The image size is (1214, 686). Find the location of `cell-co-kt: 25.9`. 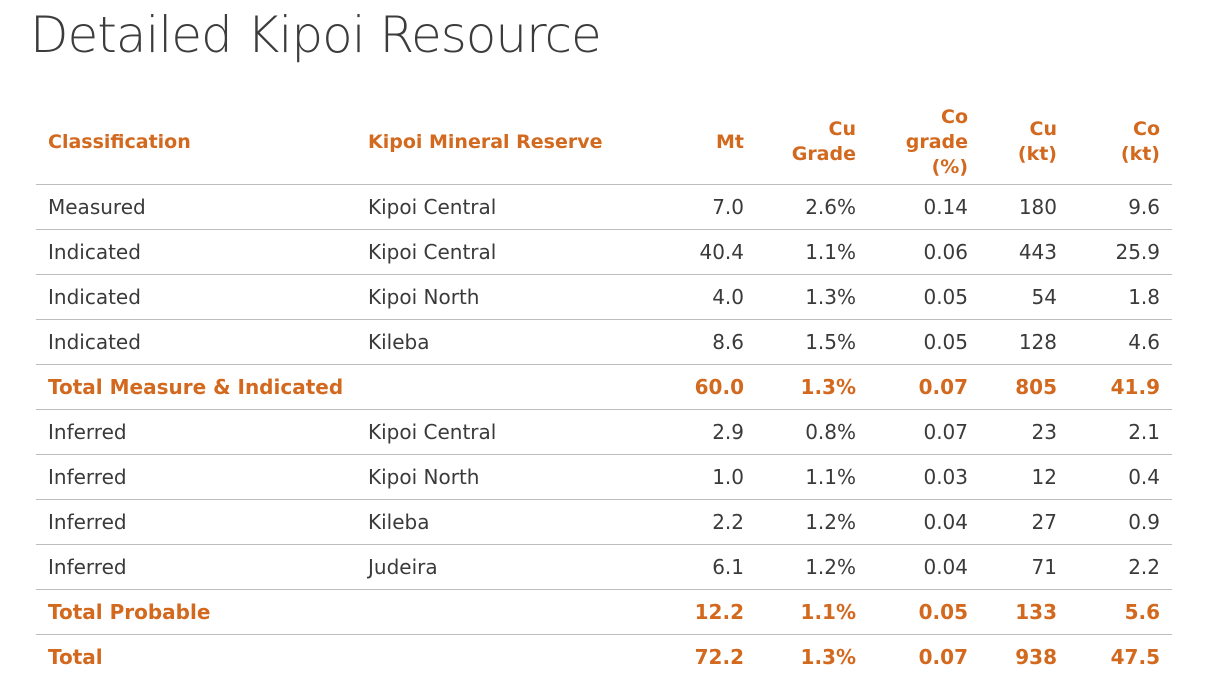

cell-co-kt: 25.9 is located at coordinates (1120, 252).